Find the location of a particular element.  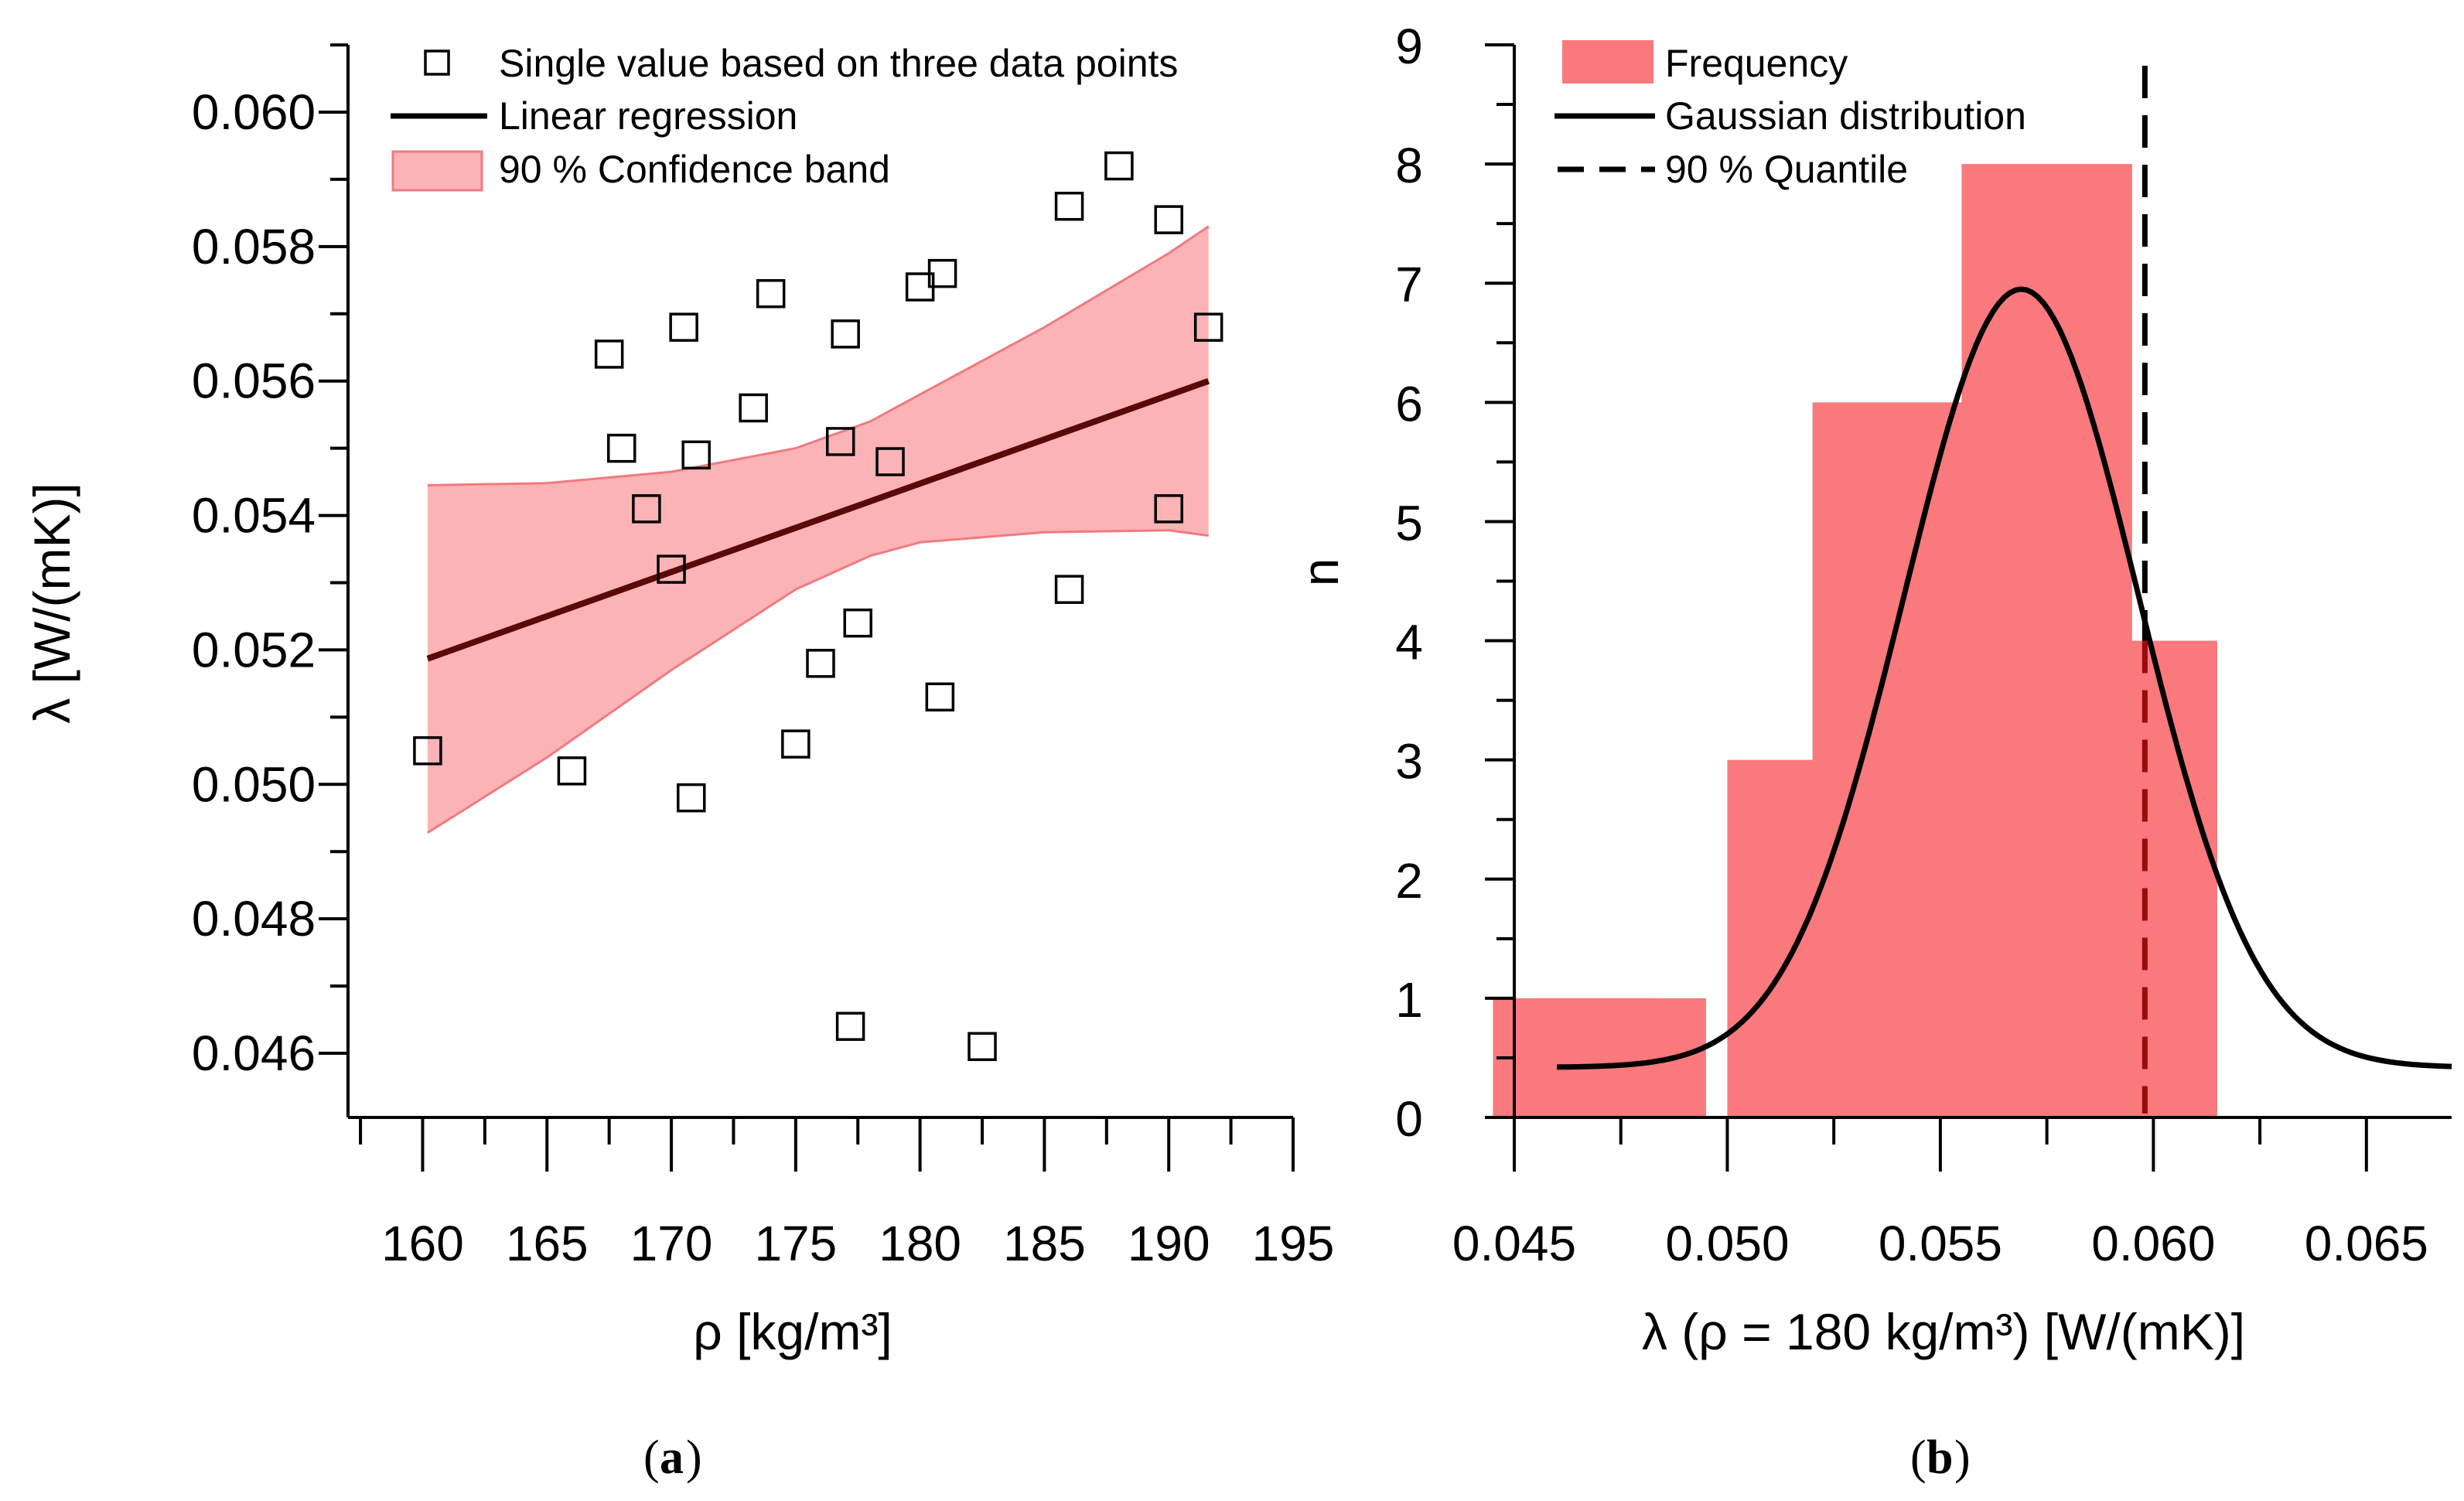

panel-b-x-tick-label: 0.045 is located at coordinates (1514, 1243).